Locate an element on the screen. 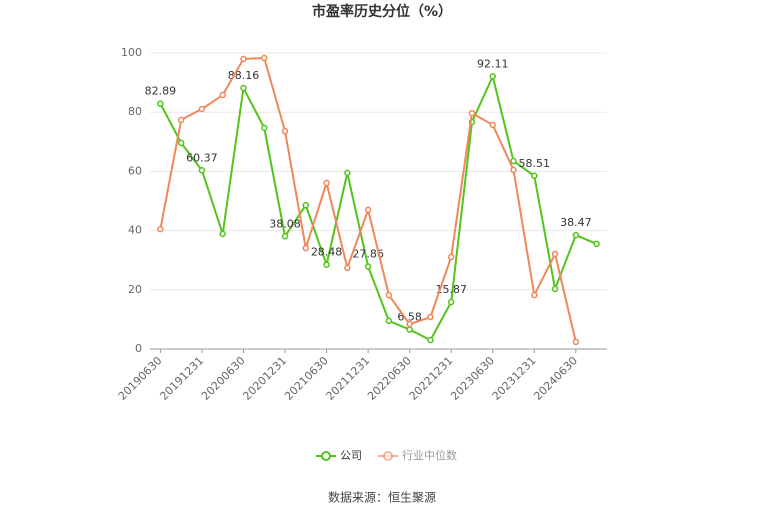  y-tick-label: 0 is located at coordinates (138, 348).